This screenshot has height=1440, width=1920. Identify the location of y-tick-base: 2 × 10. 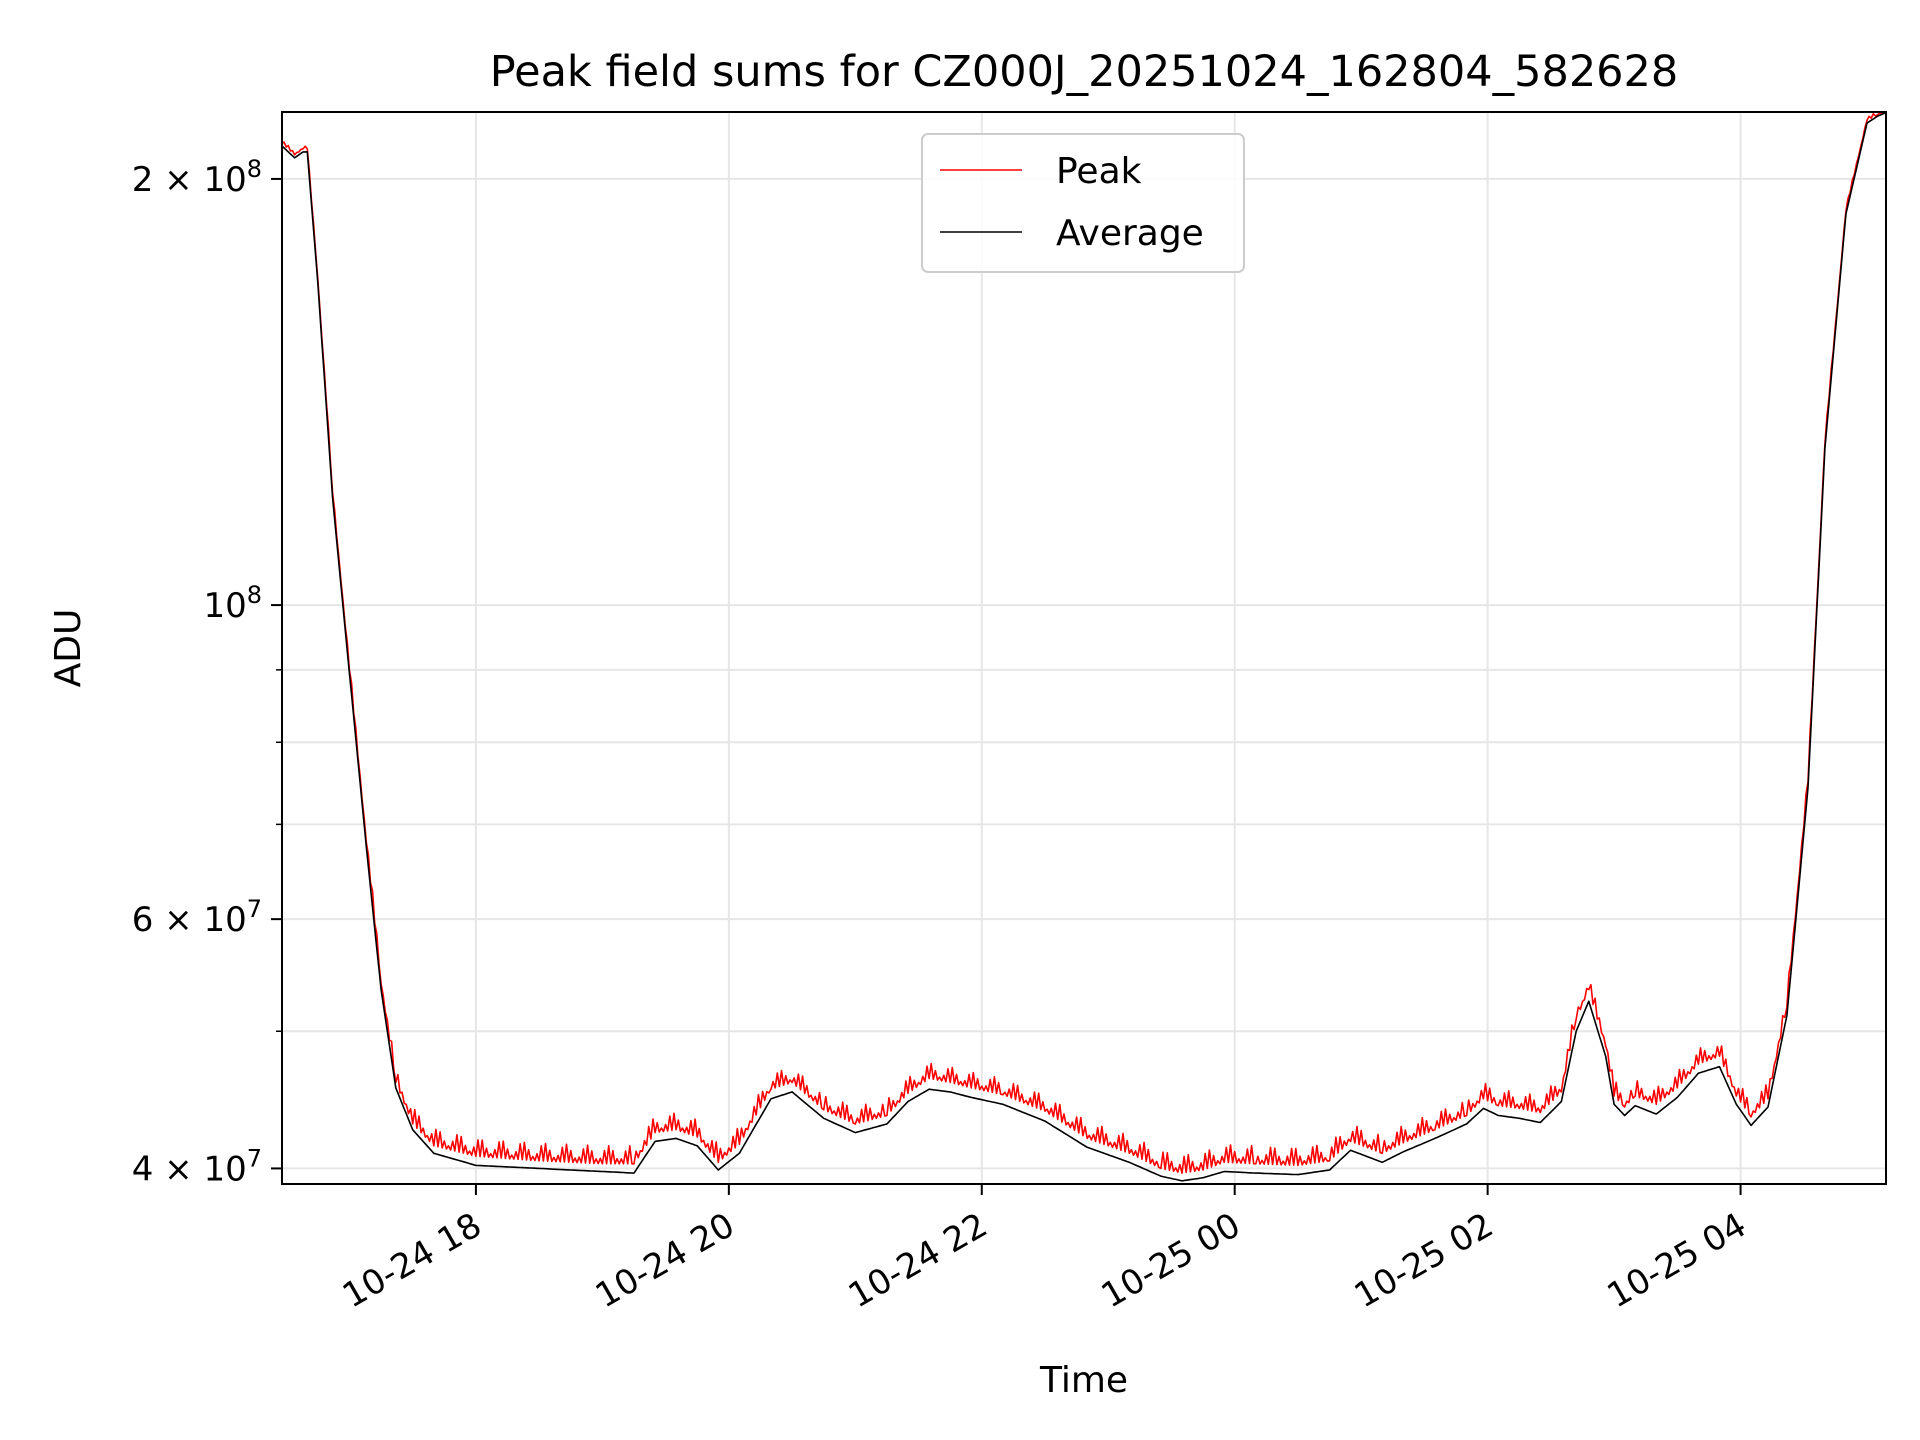
(189, 180).